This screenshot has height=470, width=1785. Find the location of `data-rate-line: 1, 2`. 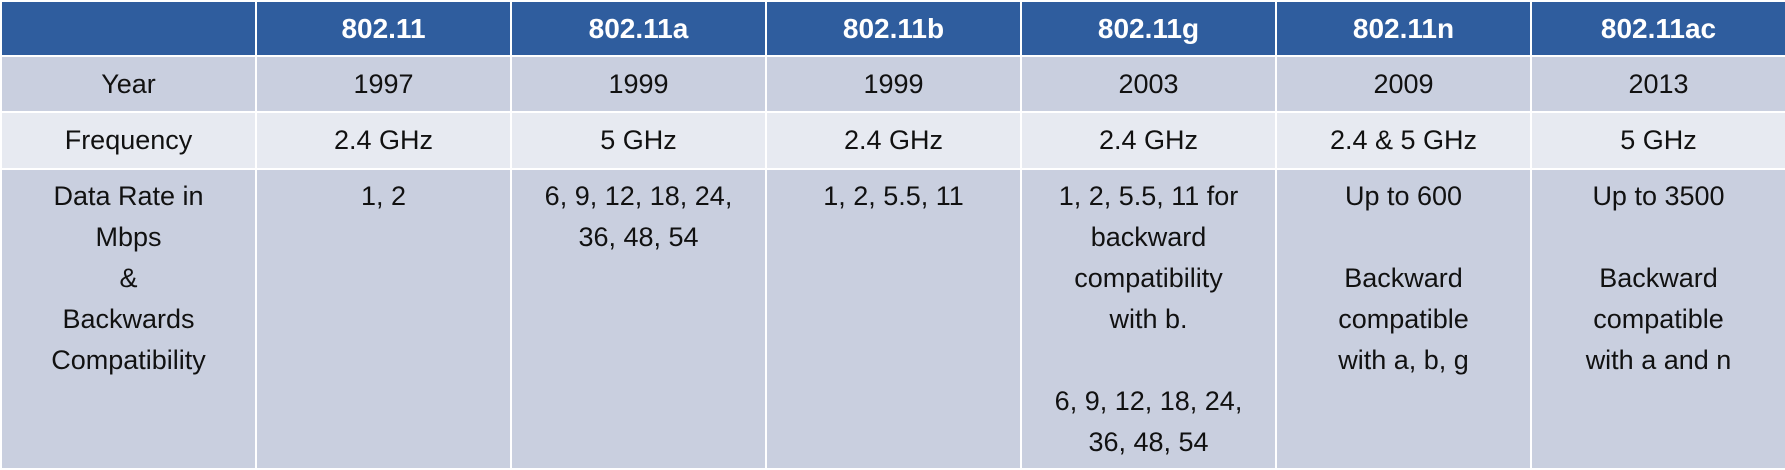

data-rate-line: 1, 2 is located at coordinates (383, 196).